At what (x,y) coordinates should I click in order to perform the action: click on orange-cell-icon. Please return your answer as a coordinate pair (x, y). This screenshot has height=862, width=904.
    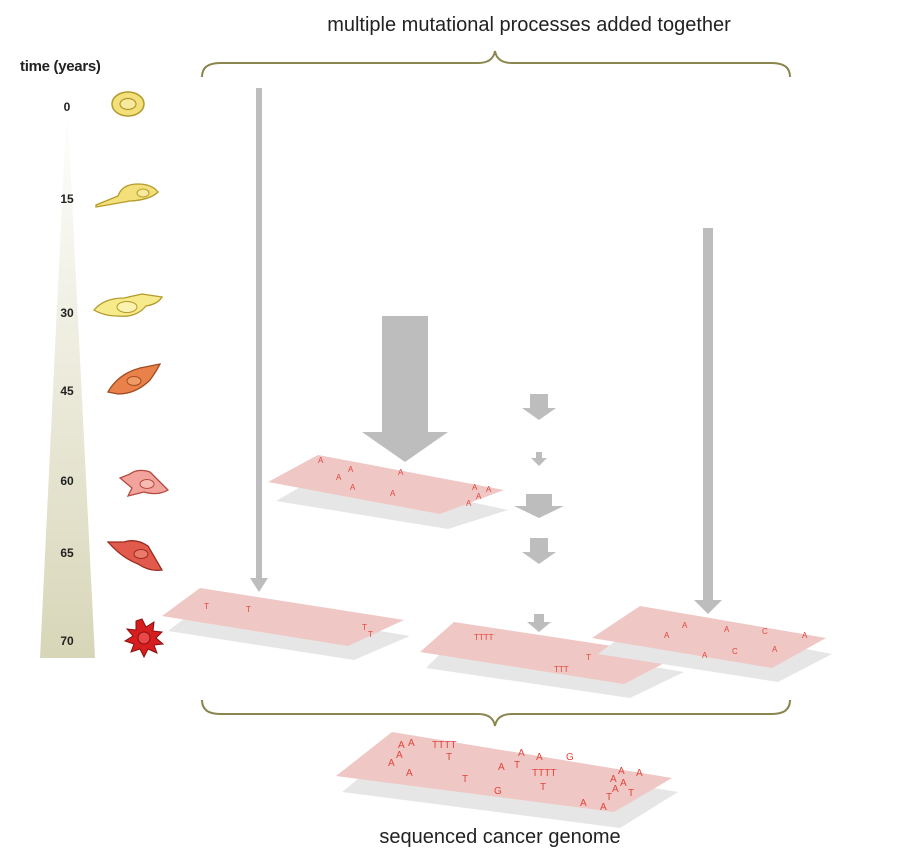
    Looking at the image, I should click on (134, 379).